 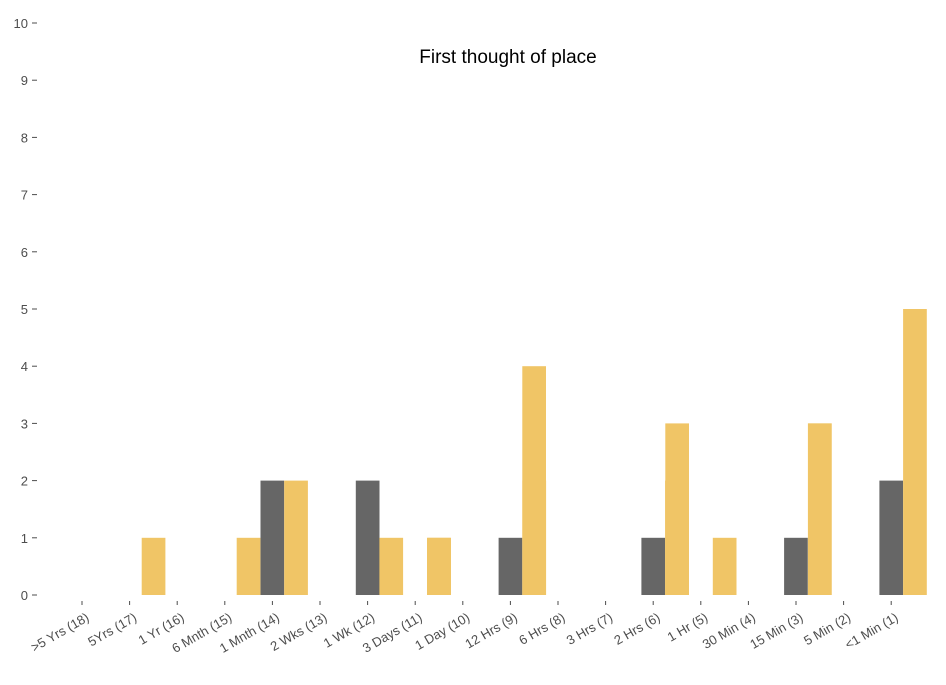 What do you see at coordinates (21, 23) in the screenshot?
I see `y-tick-label: 10` at bounding box center [21, 23].